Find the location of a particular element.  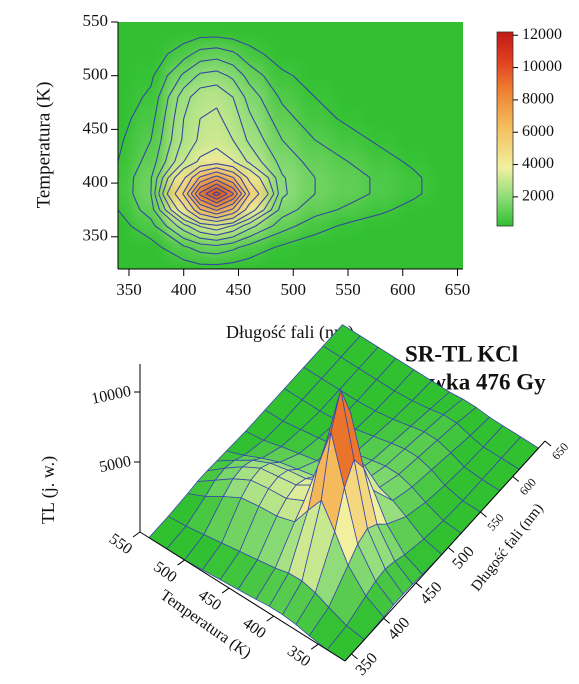

temperature-tick-label: 550 is located at coordinates (120, 544).